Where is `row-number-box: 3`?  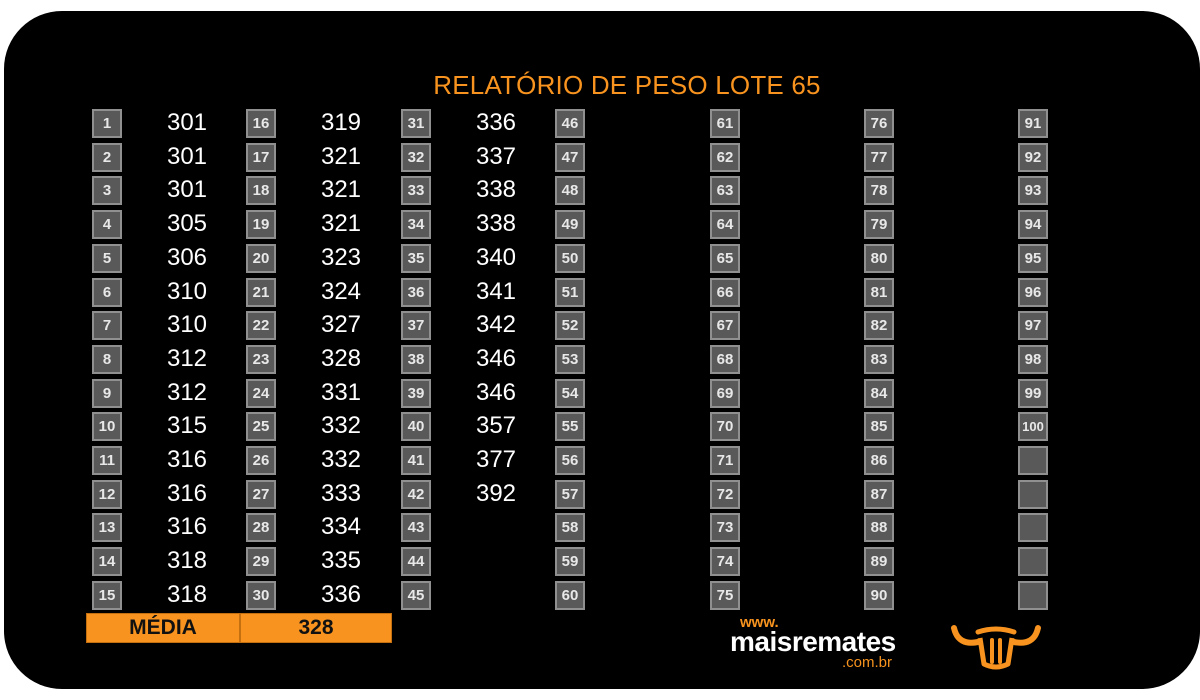
row-number-box: 3 is located at coordinates (107, 191).